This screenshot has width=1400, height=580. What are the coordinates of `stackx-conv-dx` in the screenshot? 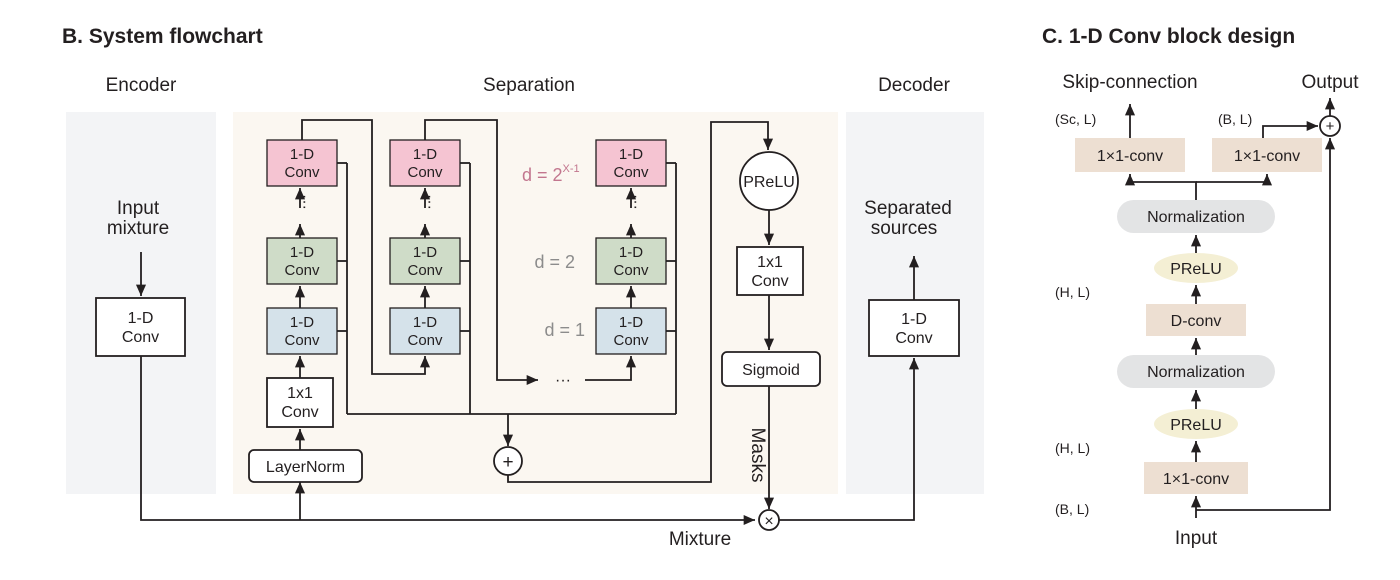 It's located at (631, 163).